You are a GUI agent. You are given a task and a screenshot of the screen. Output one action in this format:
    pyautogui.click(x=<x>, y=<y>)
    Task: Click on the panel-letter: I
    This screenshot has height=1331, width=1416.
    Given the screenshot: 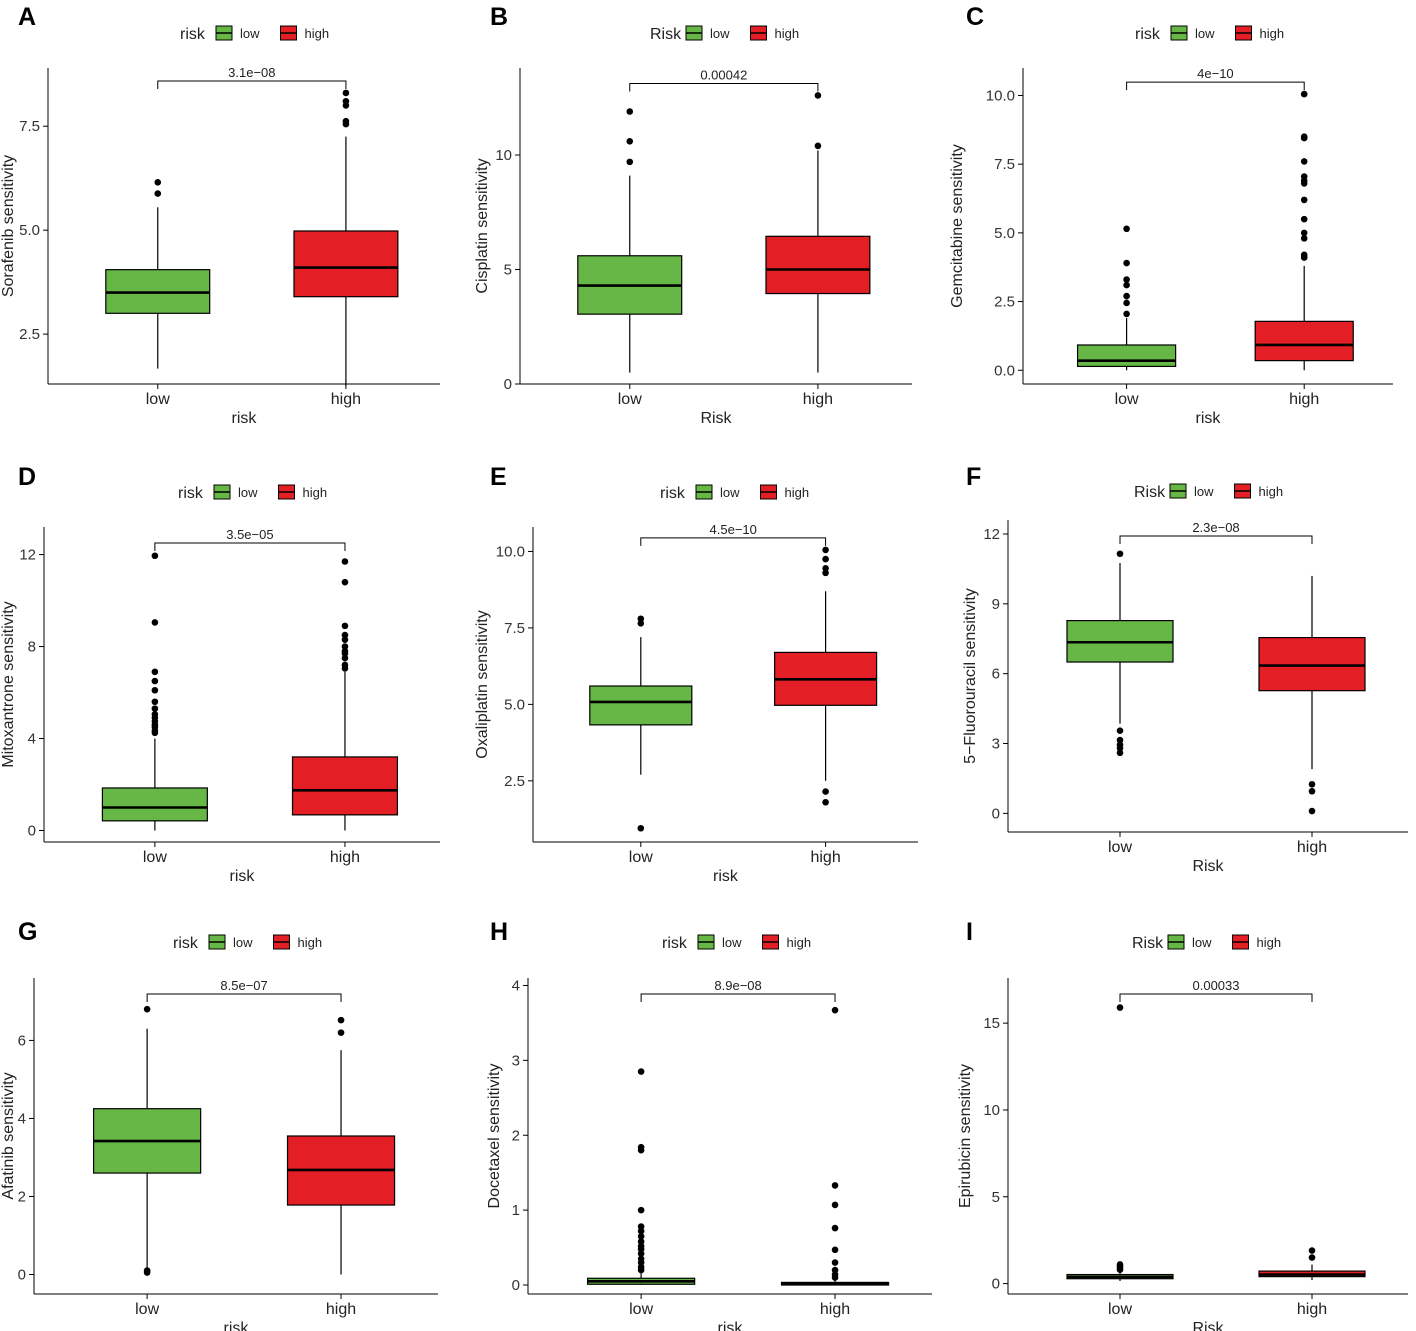 What is the action you would take?
    pyautogui.click(x=969, y=932)
    